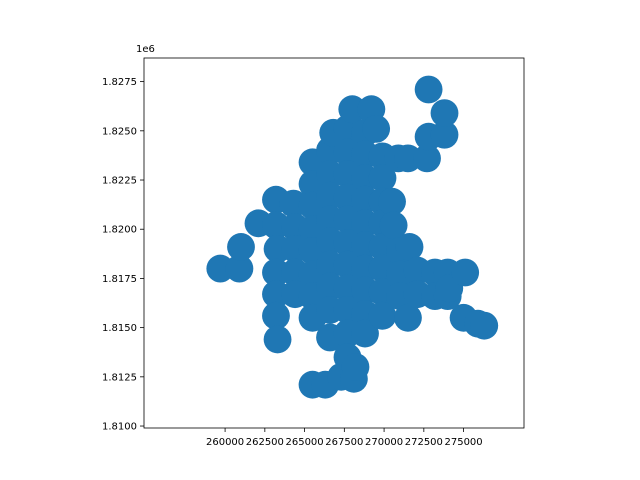 The height and width of the screenshot is (480, 640). What do you see at coordinates (304, 442) in the screenshot?
I see `x-tick-label: 265000` at bounding box center [304, 442].